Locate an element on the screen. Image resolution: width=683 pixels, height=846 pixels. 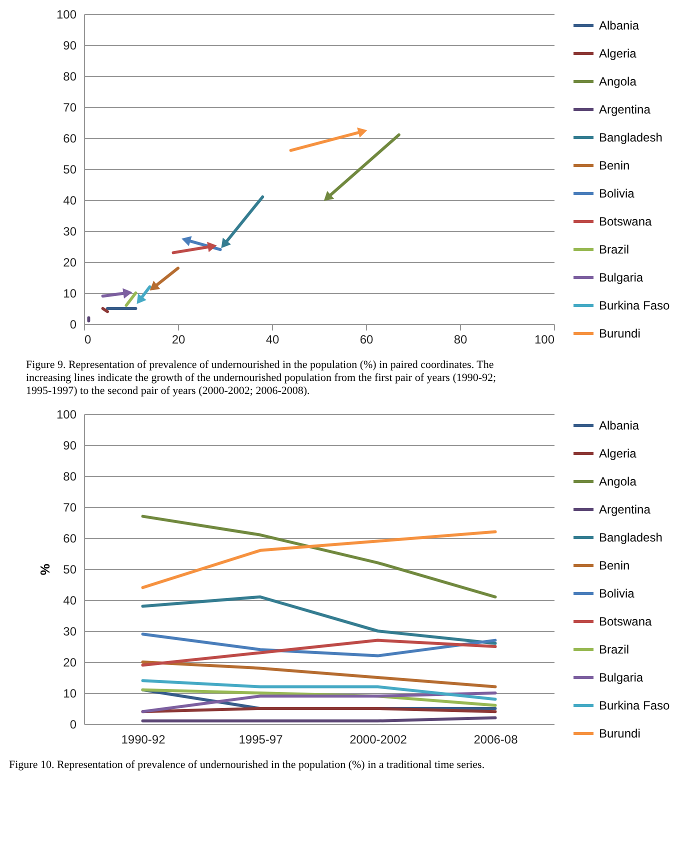
x-tick-label: 80 is located at coordinates (461, 339).